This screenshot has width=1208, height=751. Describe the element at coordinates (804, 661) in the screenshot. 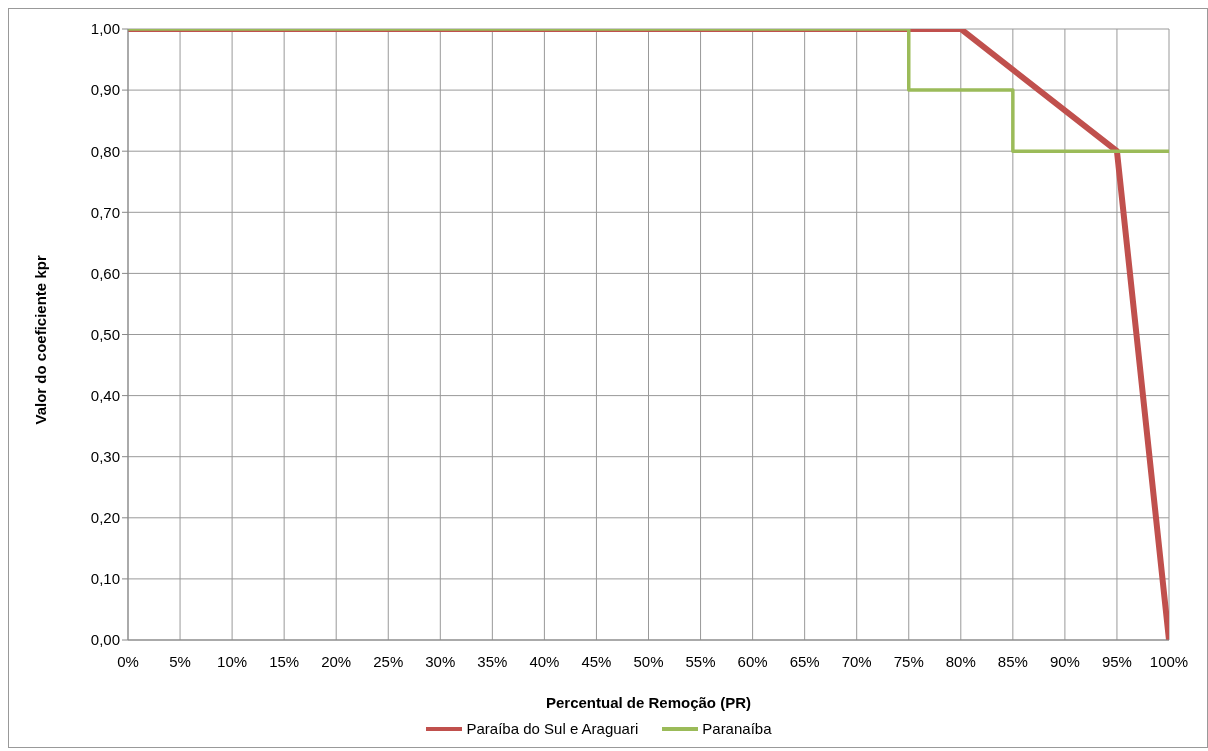

I see `x-tick-label: 65%` at that location.